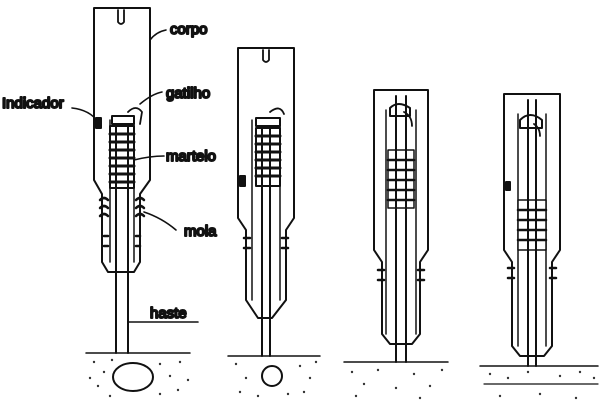  I want to click on stage-1-rod, so click(122, 238).